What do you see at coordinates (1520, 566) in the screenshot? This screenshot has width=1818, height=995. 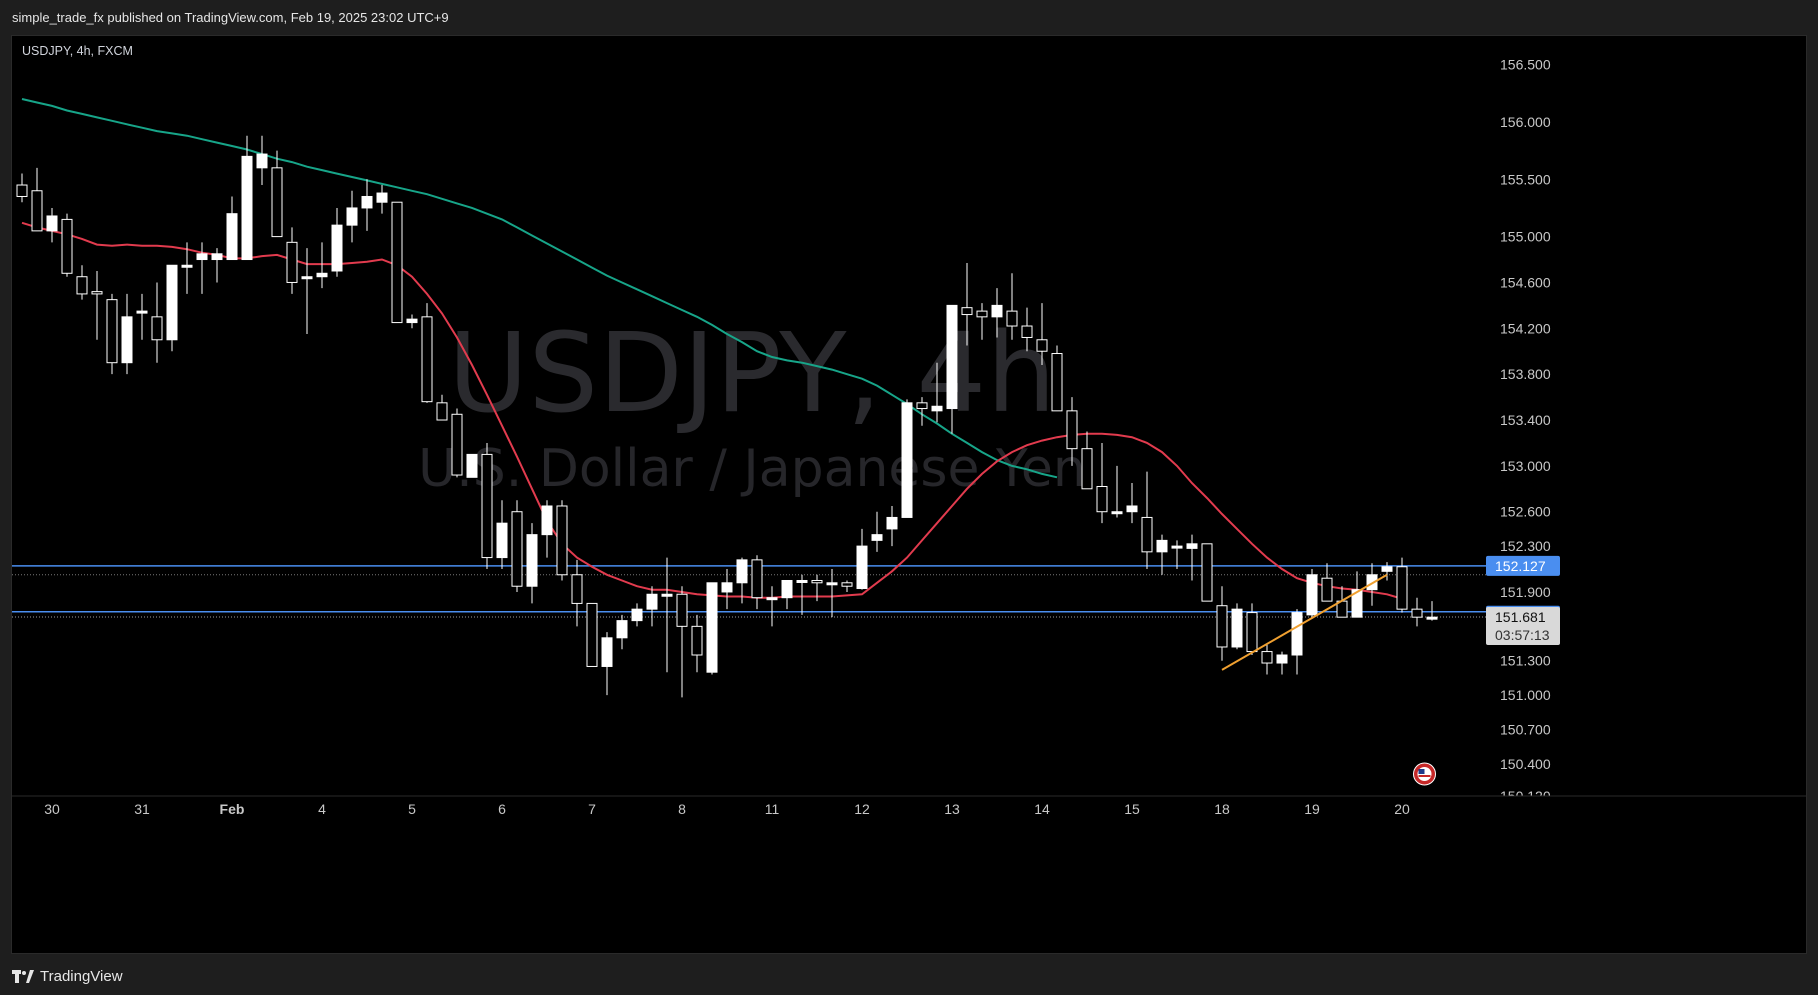 I see `upper-line-price-tag: 152.127` at bounding box center [1520, 566].